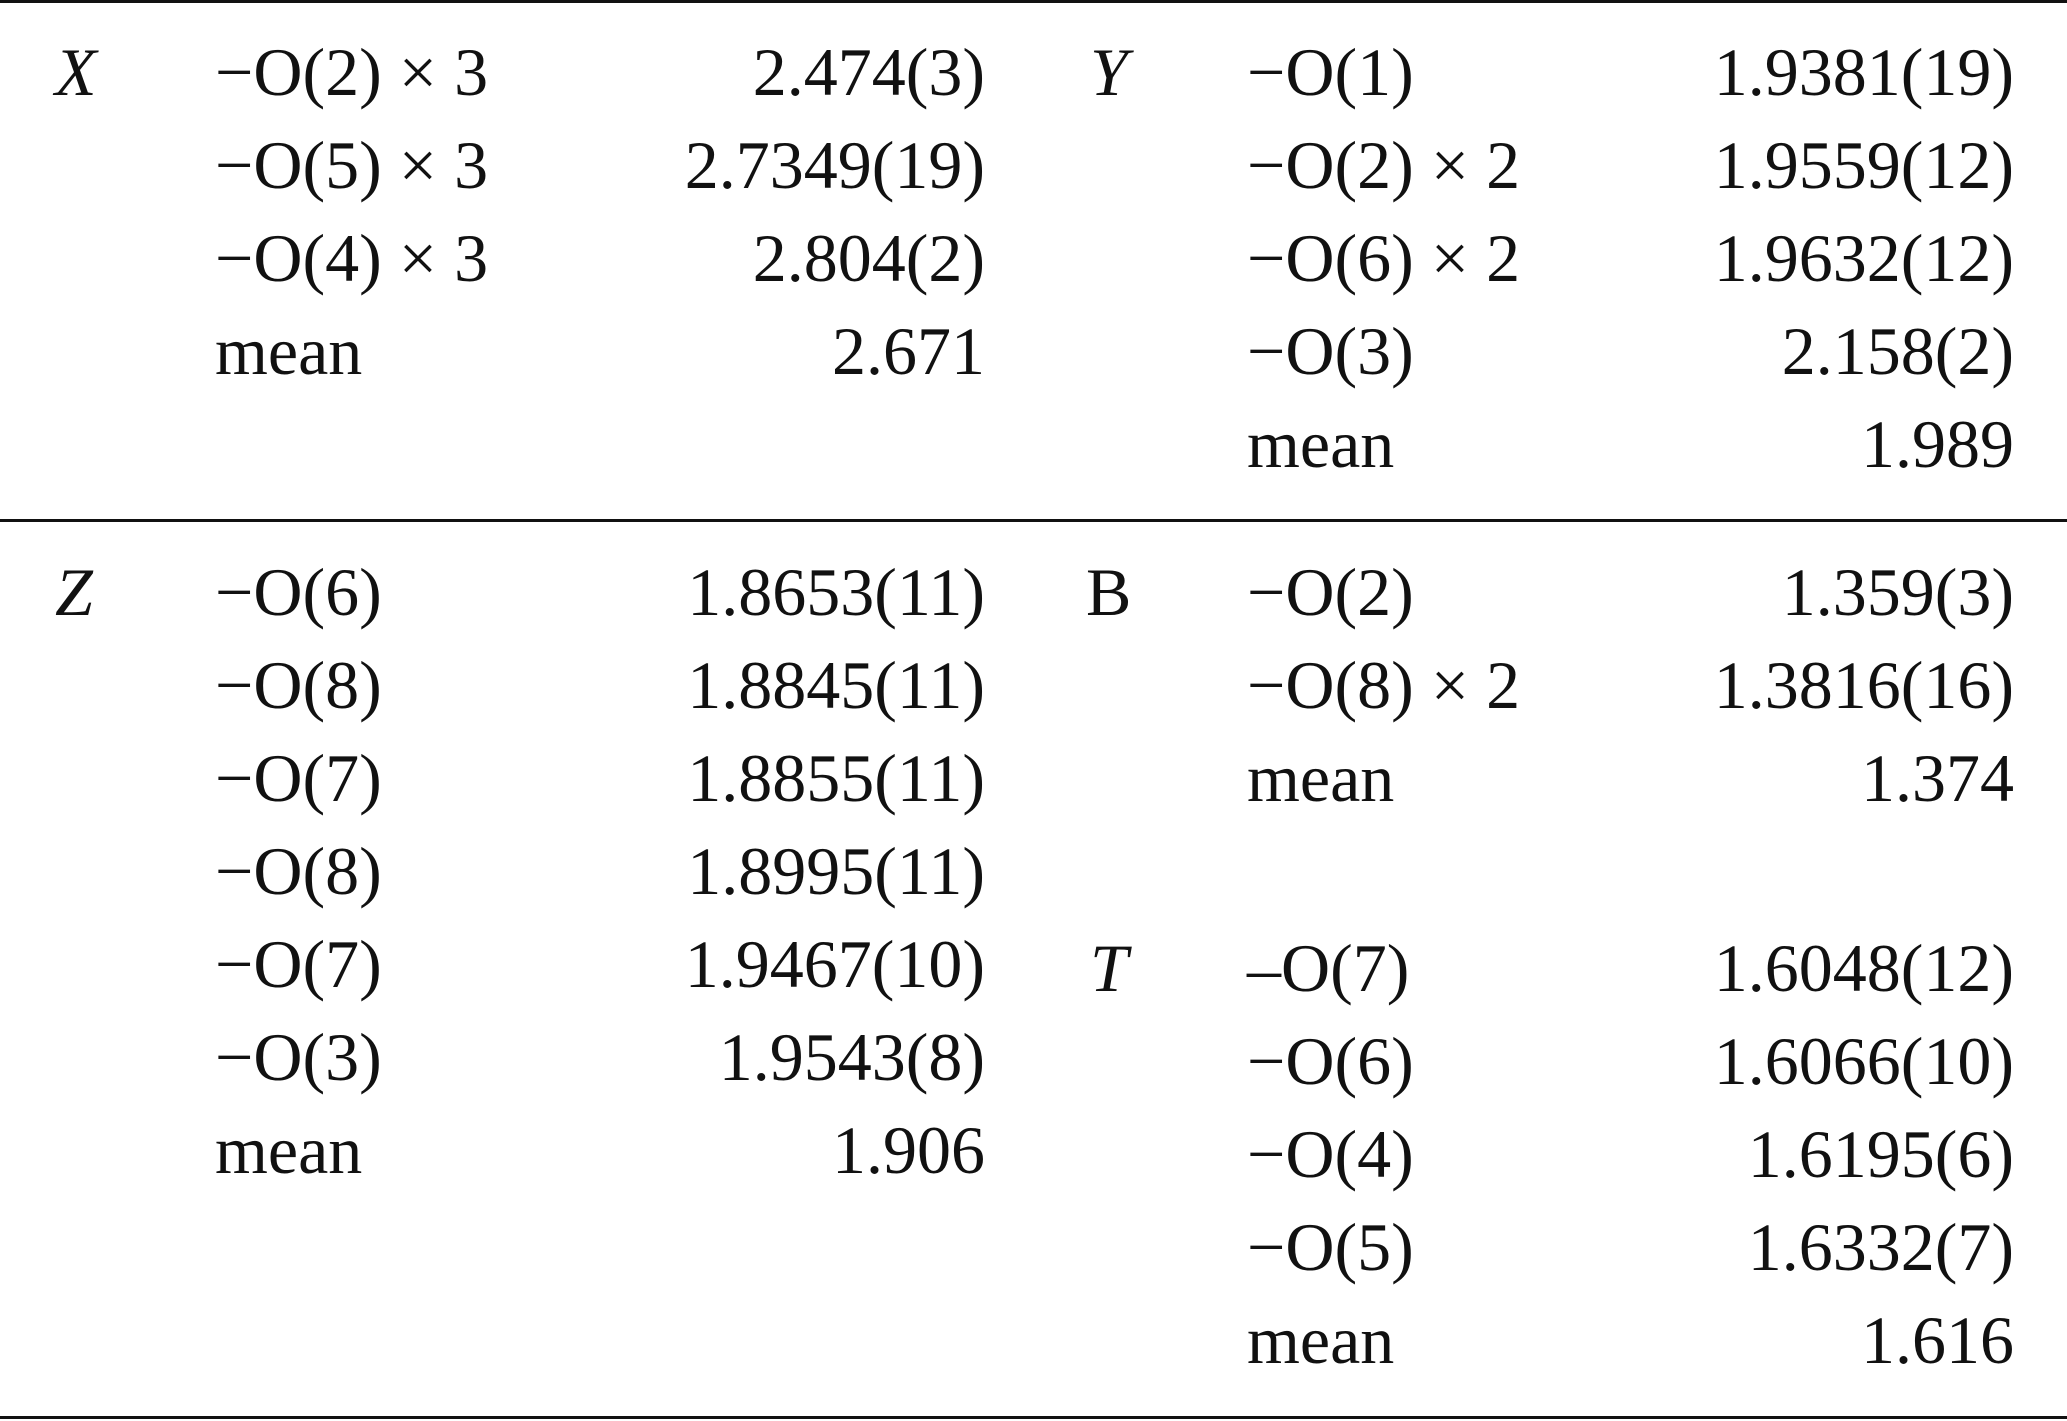 This screenshot has height=1421, width=2067. What do you see at coordinates (74, 592) in the screenshot?
I see `site-label-z: Z` at bounding box center [74, 592].